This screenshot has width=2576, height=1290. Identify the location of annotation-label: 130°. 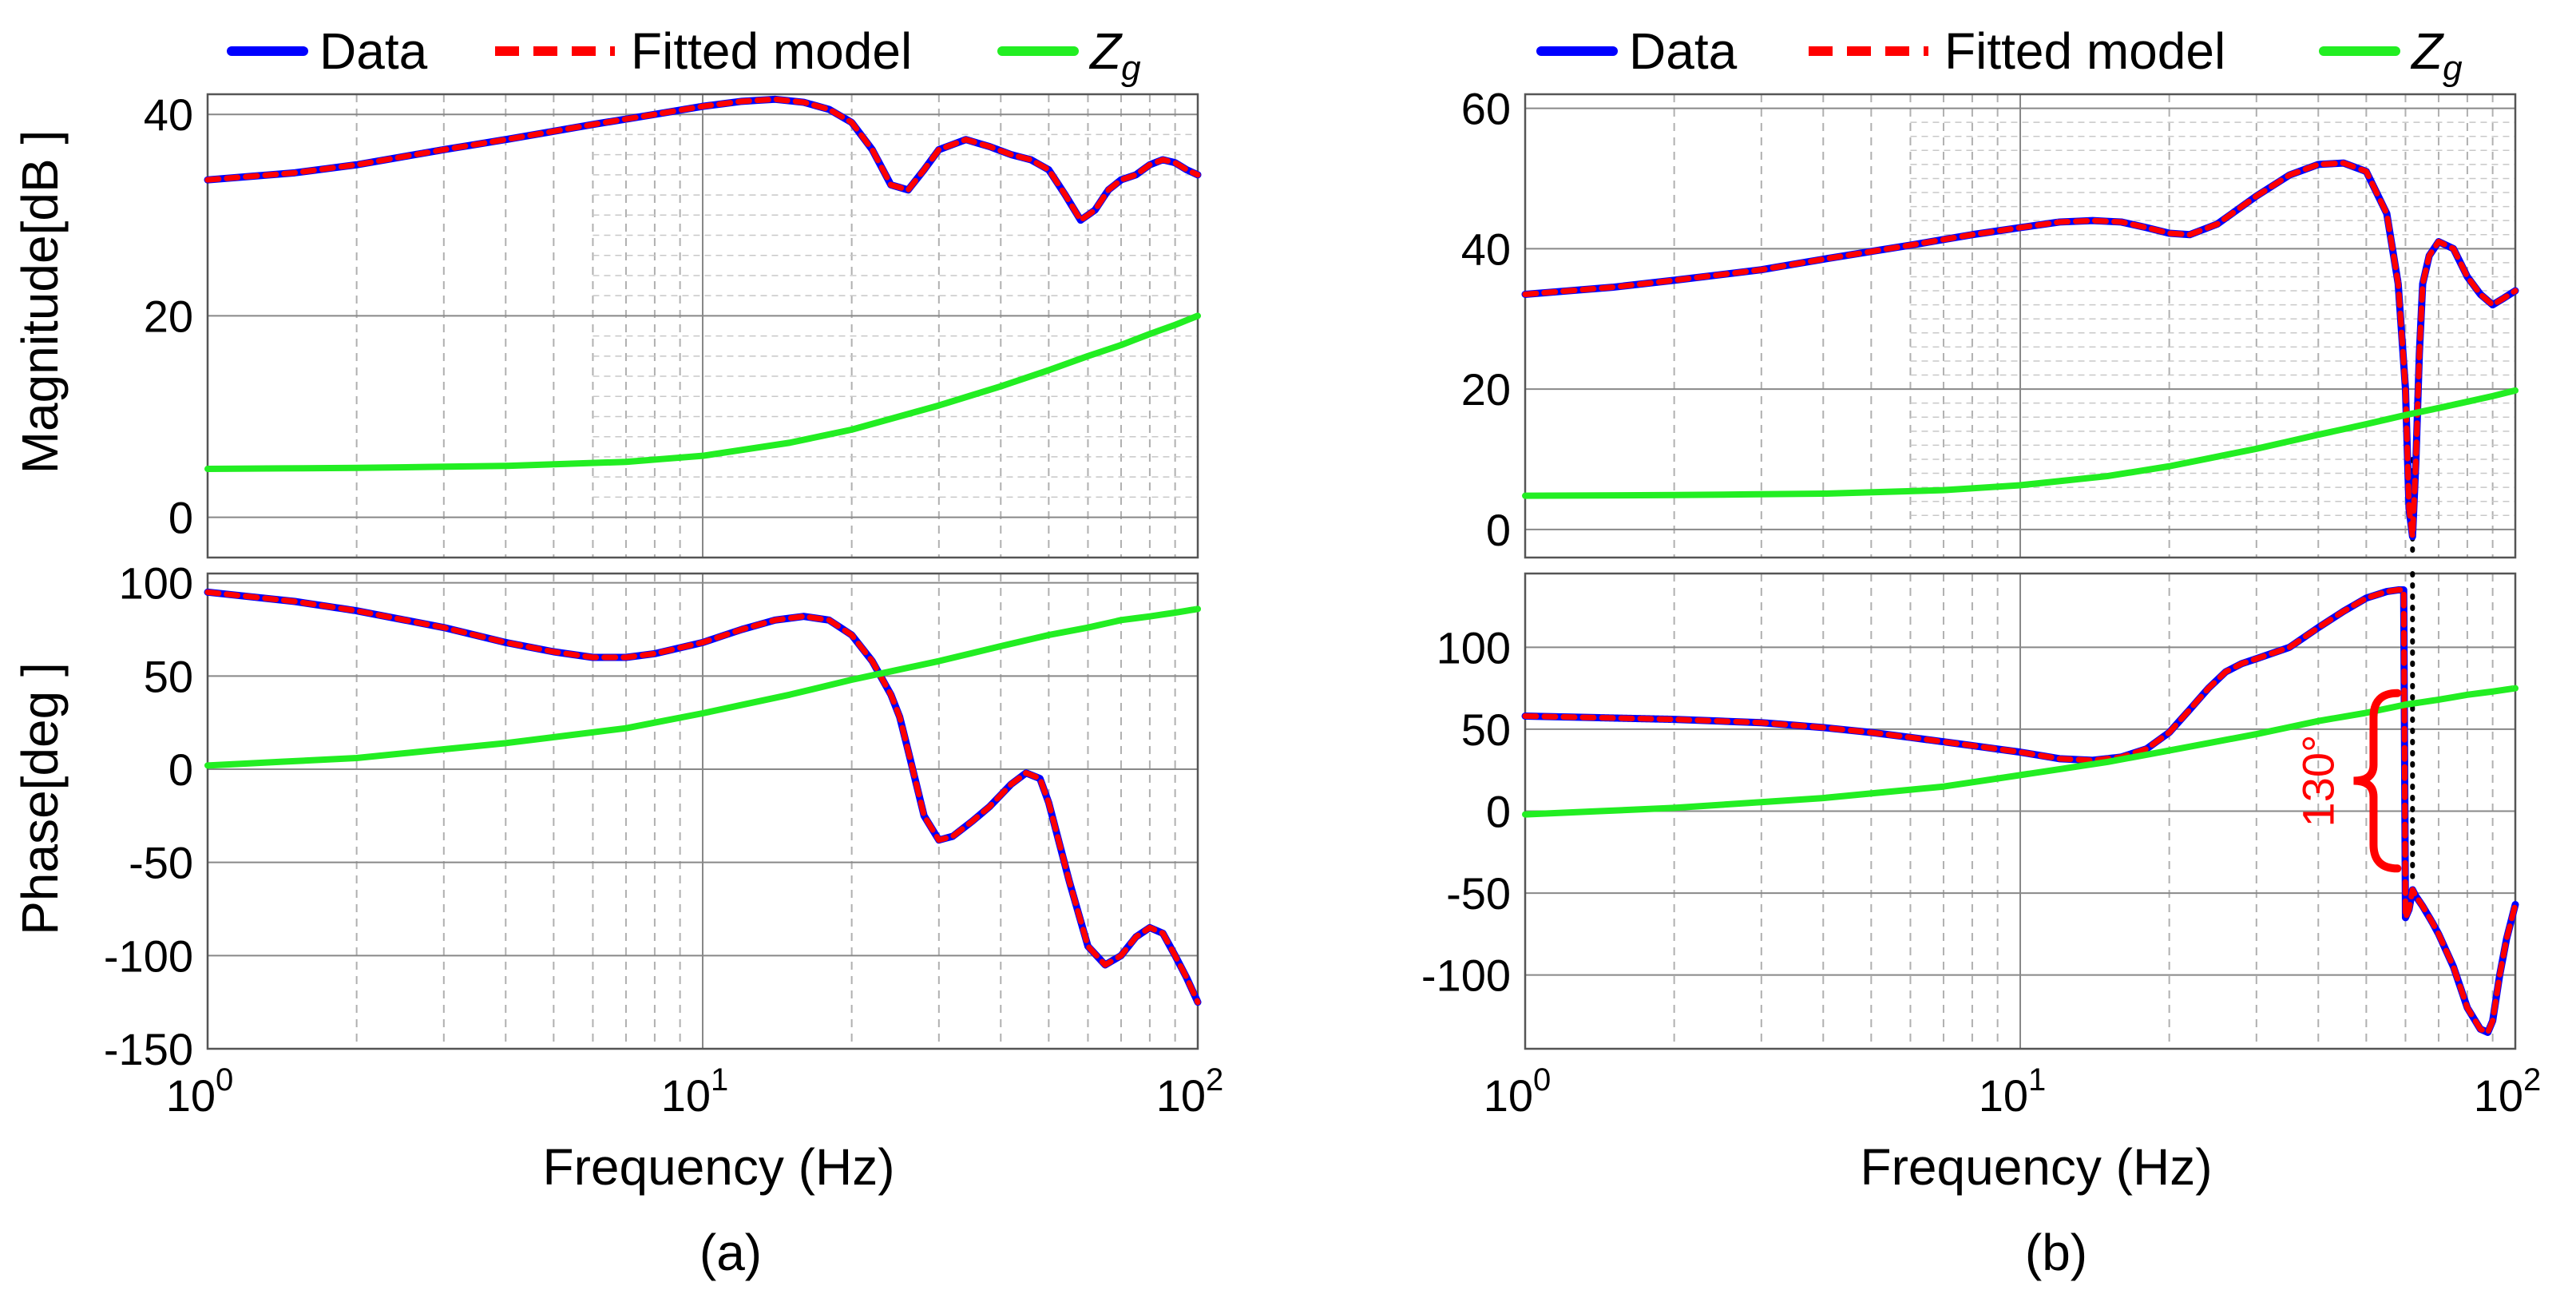
(2318, 781).